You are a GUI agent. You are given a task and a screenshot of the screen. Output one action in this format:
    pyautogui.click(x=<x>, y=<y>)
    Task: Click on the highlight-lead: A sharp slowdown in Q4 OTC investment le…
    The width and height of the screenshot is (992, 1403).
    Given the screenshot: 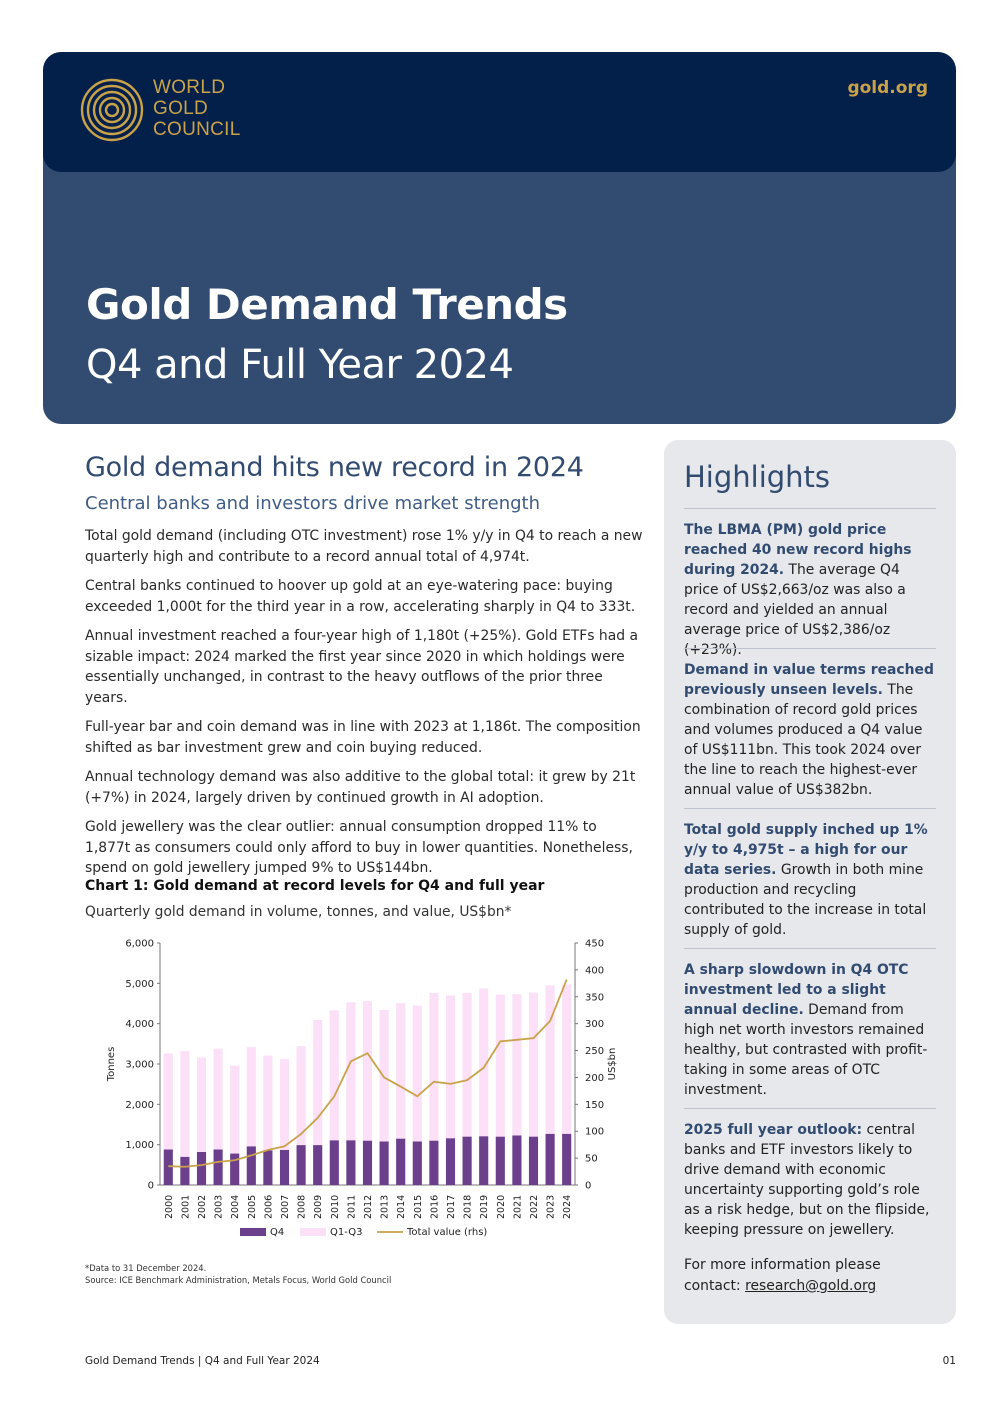 What is the action you would take?
    pyautogui.click(x=796, y=990)
    